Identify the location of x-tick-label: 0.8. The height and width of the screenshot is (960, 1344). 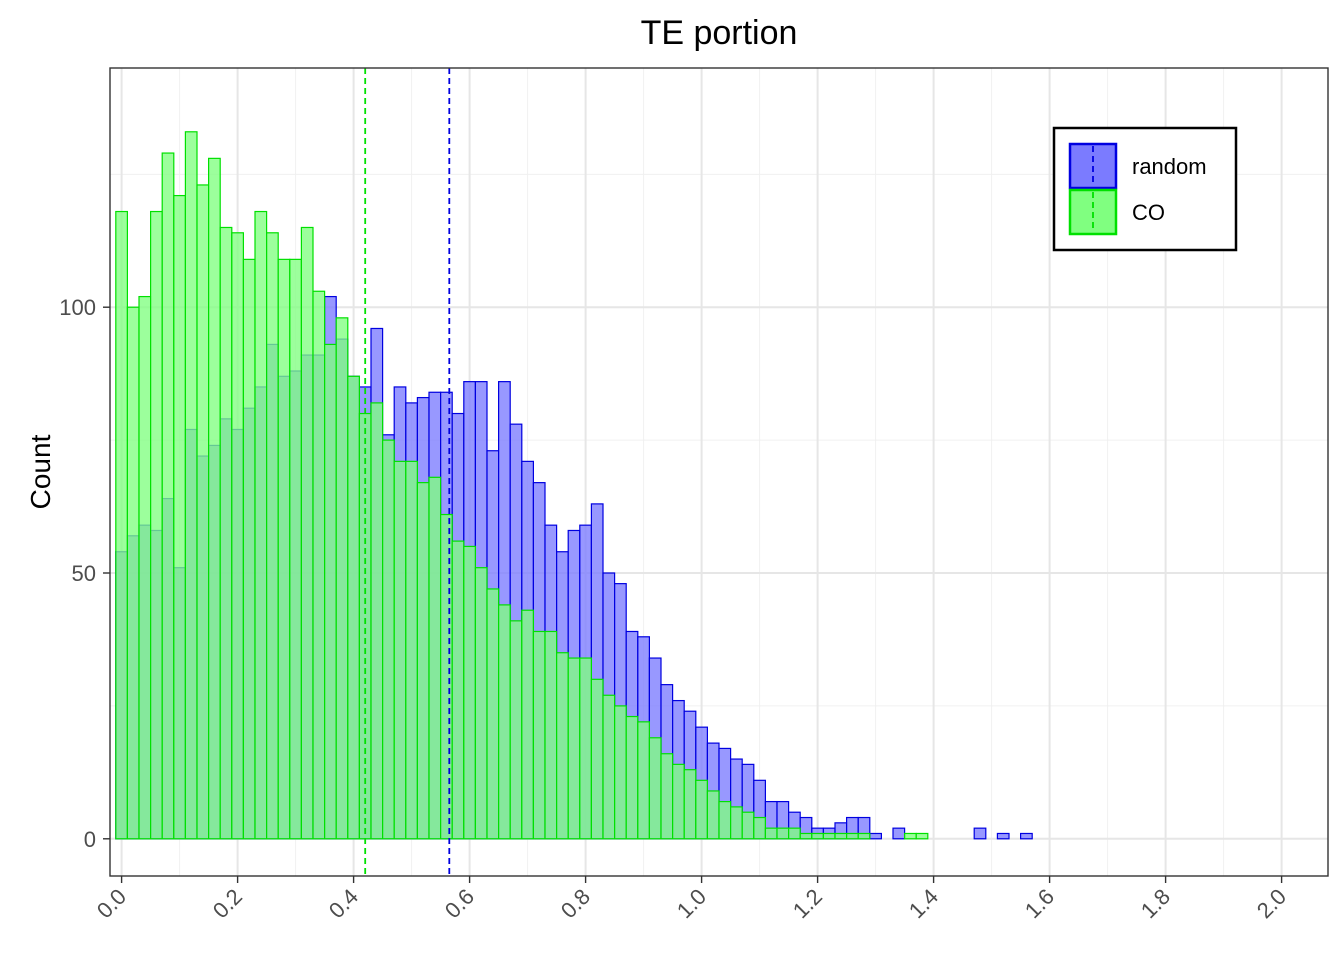
(575, 903).